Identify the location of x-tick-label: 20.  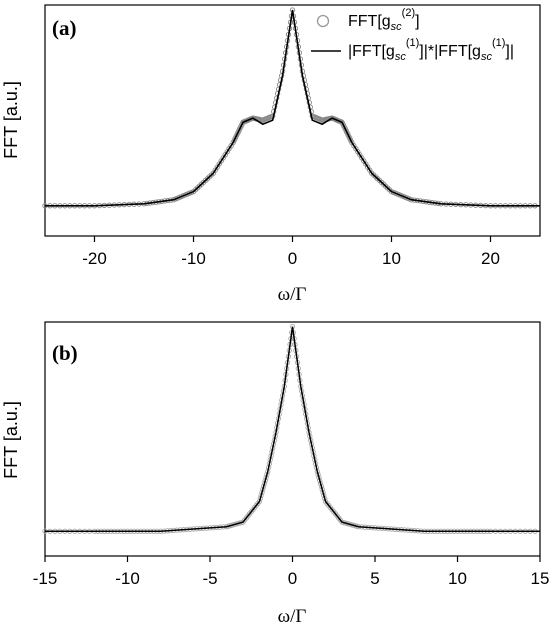
(490, 258).